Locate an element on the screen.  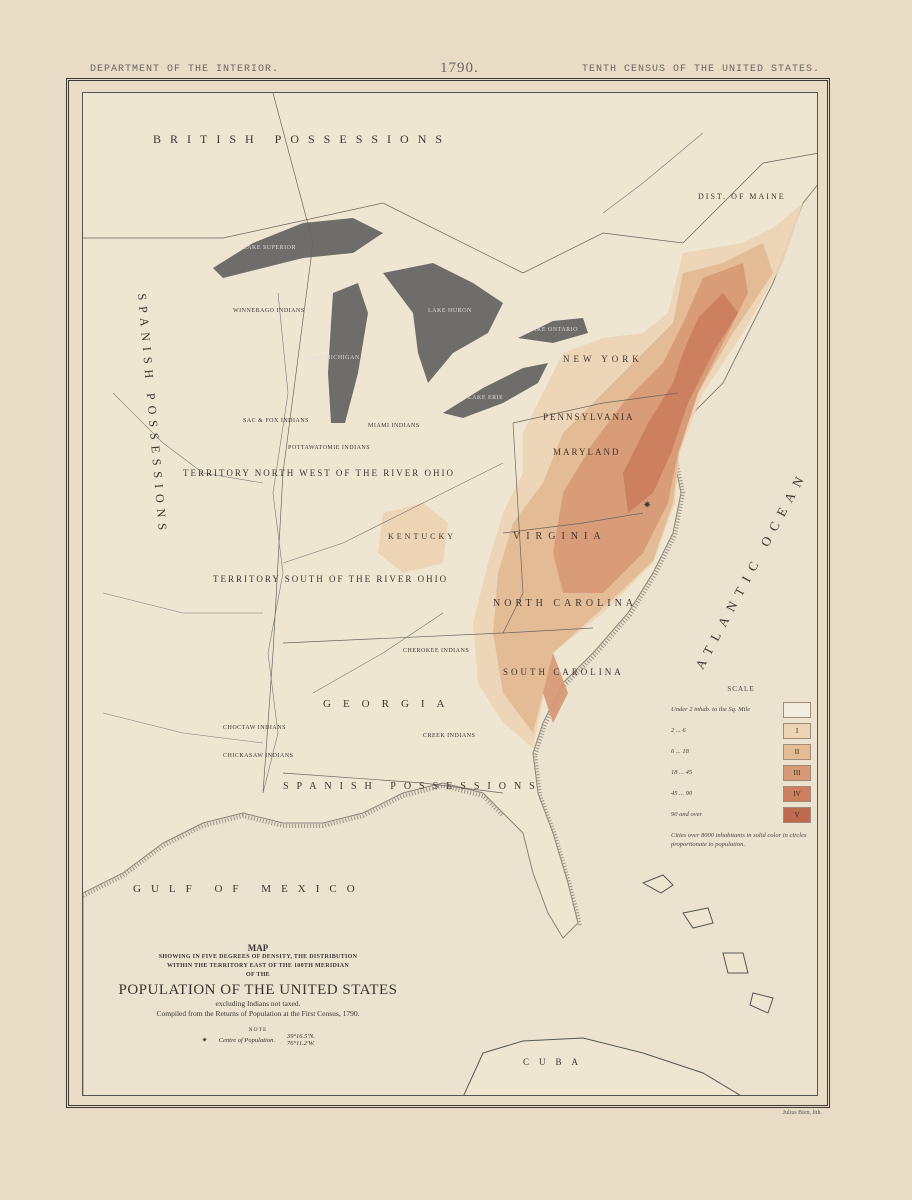
legend-swatch: III is located at coordinates (797, 772).